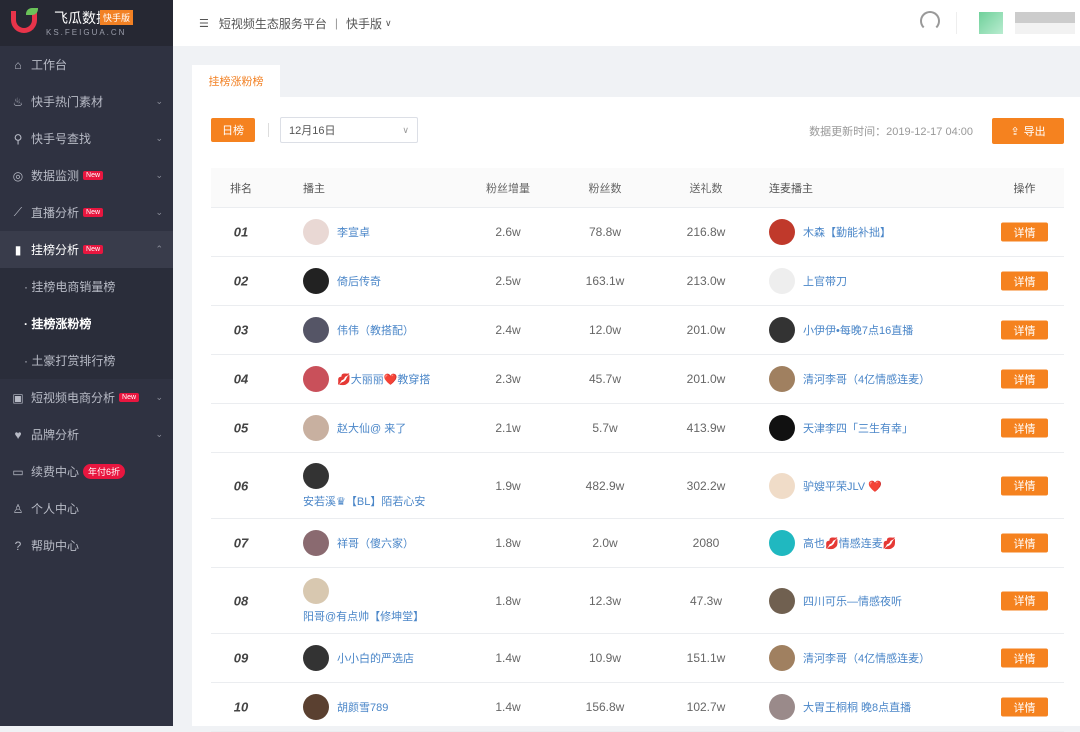 Image resolution: width=1080 pixels, height=732 pixels. What do you see at coordinates (1028, 131) in the screenshot?
I see `export-button: ⇪ 导出` at bounding box center [1028, 131].